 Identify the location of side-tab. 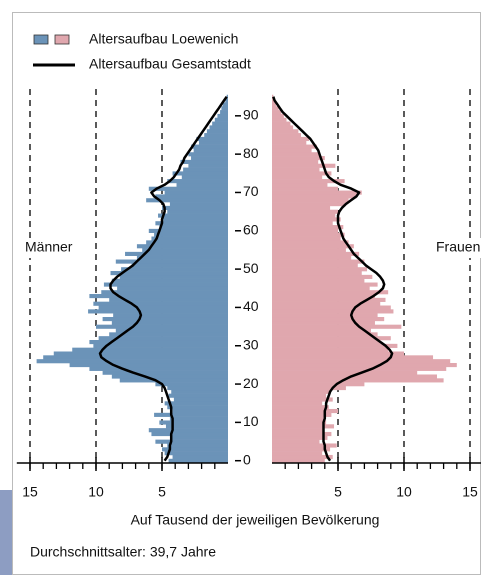
(6, 532).